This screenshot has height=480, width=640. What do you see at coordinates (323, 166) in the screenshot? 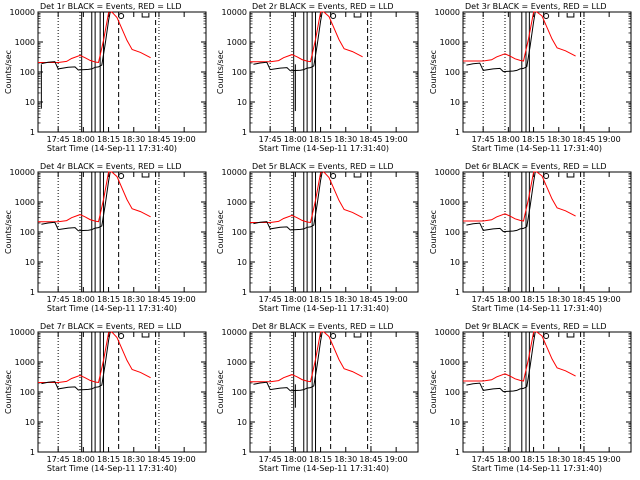
I see `panel-title: Det 5r BLACK = Events, RED = LLD` at bounding box center [323, 166].